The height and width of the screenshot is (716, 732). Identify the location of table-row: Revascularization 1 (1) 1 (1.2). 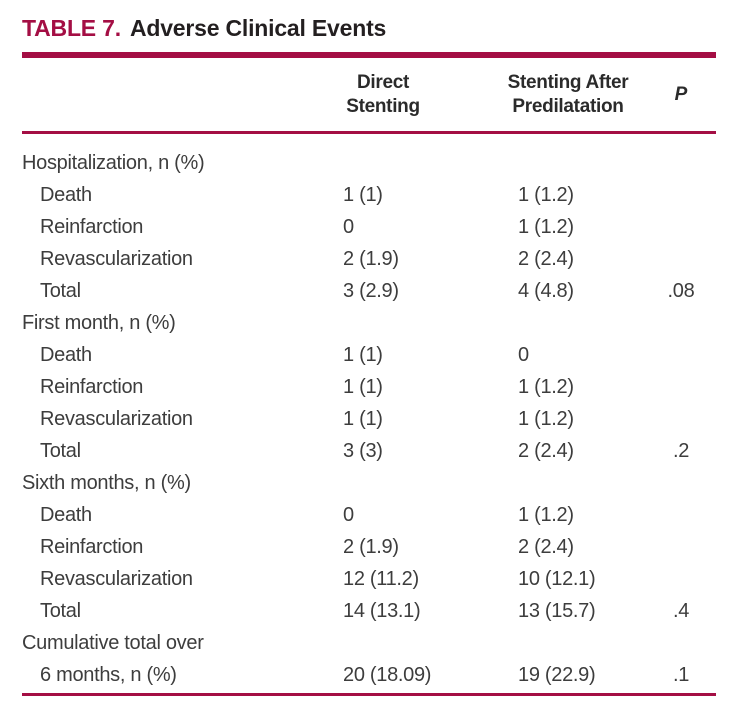
(358, 419).